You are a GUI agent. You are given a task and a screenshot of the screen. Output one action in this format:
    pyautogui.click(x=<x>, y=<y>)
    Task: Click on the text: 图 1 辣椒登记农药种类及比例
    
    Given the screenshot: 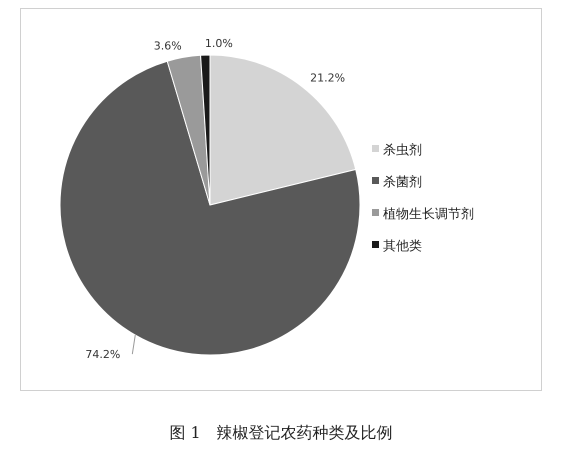 What is the action you would take?
    pyautogui.click(x=281, y=432)
    